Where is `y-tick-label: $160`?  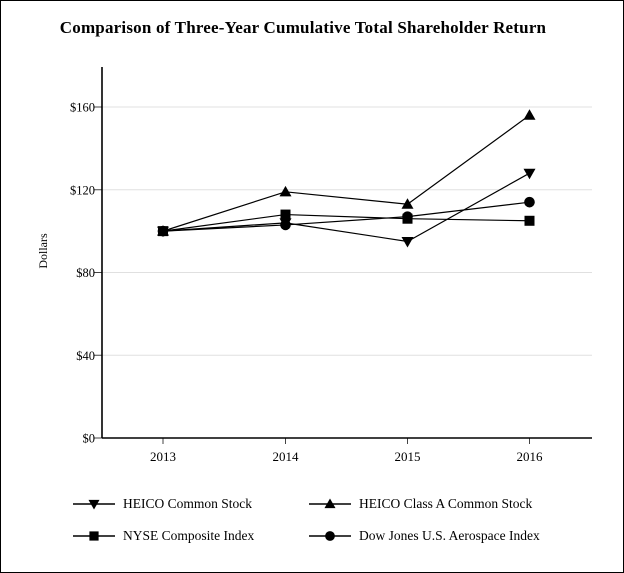
y-tick-label: $160 is located at coordinates (82, 108).